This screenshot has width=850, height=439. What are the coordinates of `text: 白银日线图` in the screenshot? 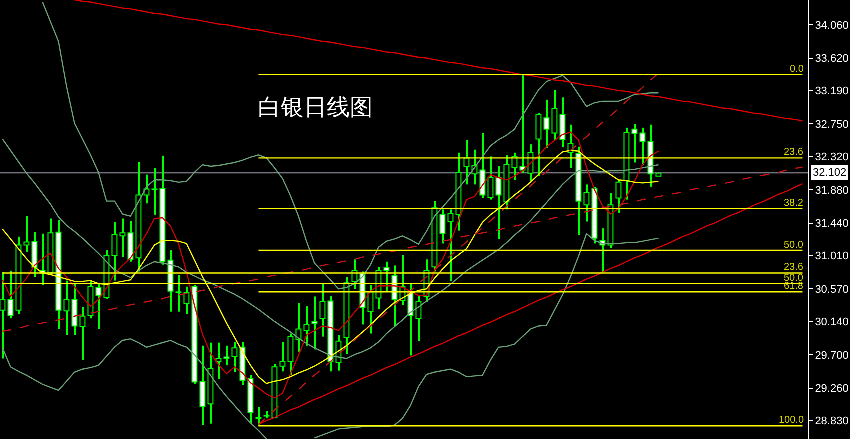 It's located at (315, 108).